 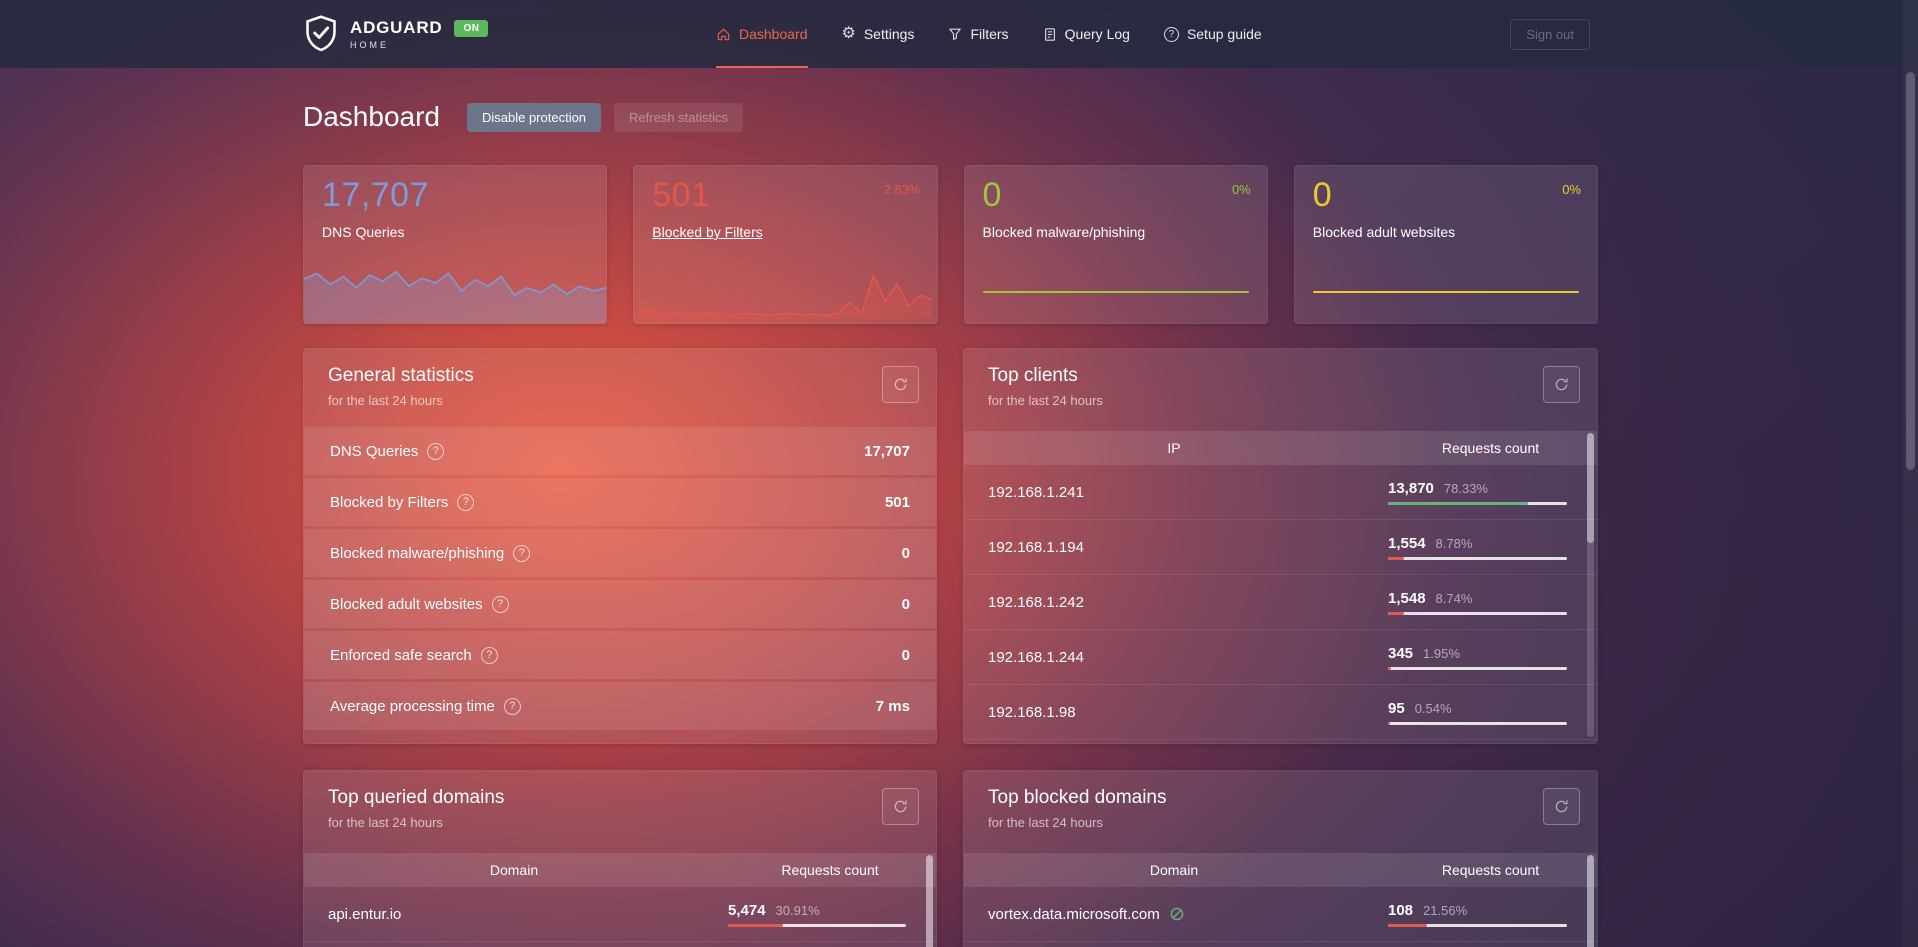 What do you see at coordinates (897, 502) in the screenshot?
I see `stat-row-value: 501` at bounding box center [897, 502].